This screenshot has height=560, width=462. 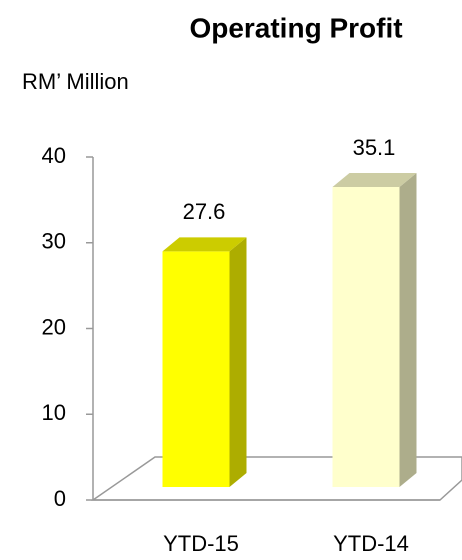 What do you see at coordinates (60, 498) in the screenshot?
I see `y-tick-label: 0` at bounding box center [60, 498].